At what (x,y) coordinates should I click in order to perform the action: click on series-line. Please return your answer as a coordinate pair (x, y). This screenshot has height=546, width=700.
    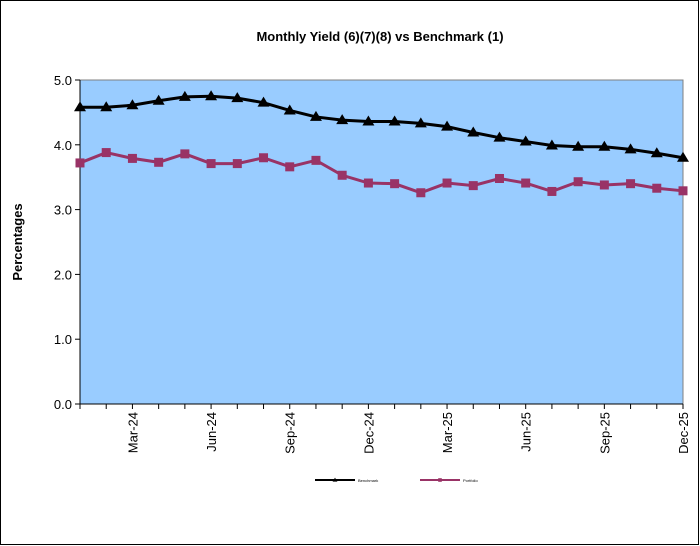
    Looking at the image, I should click on (382, 127).